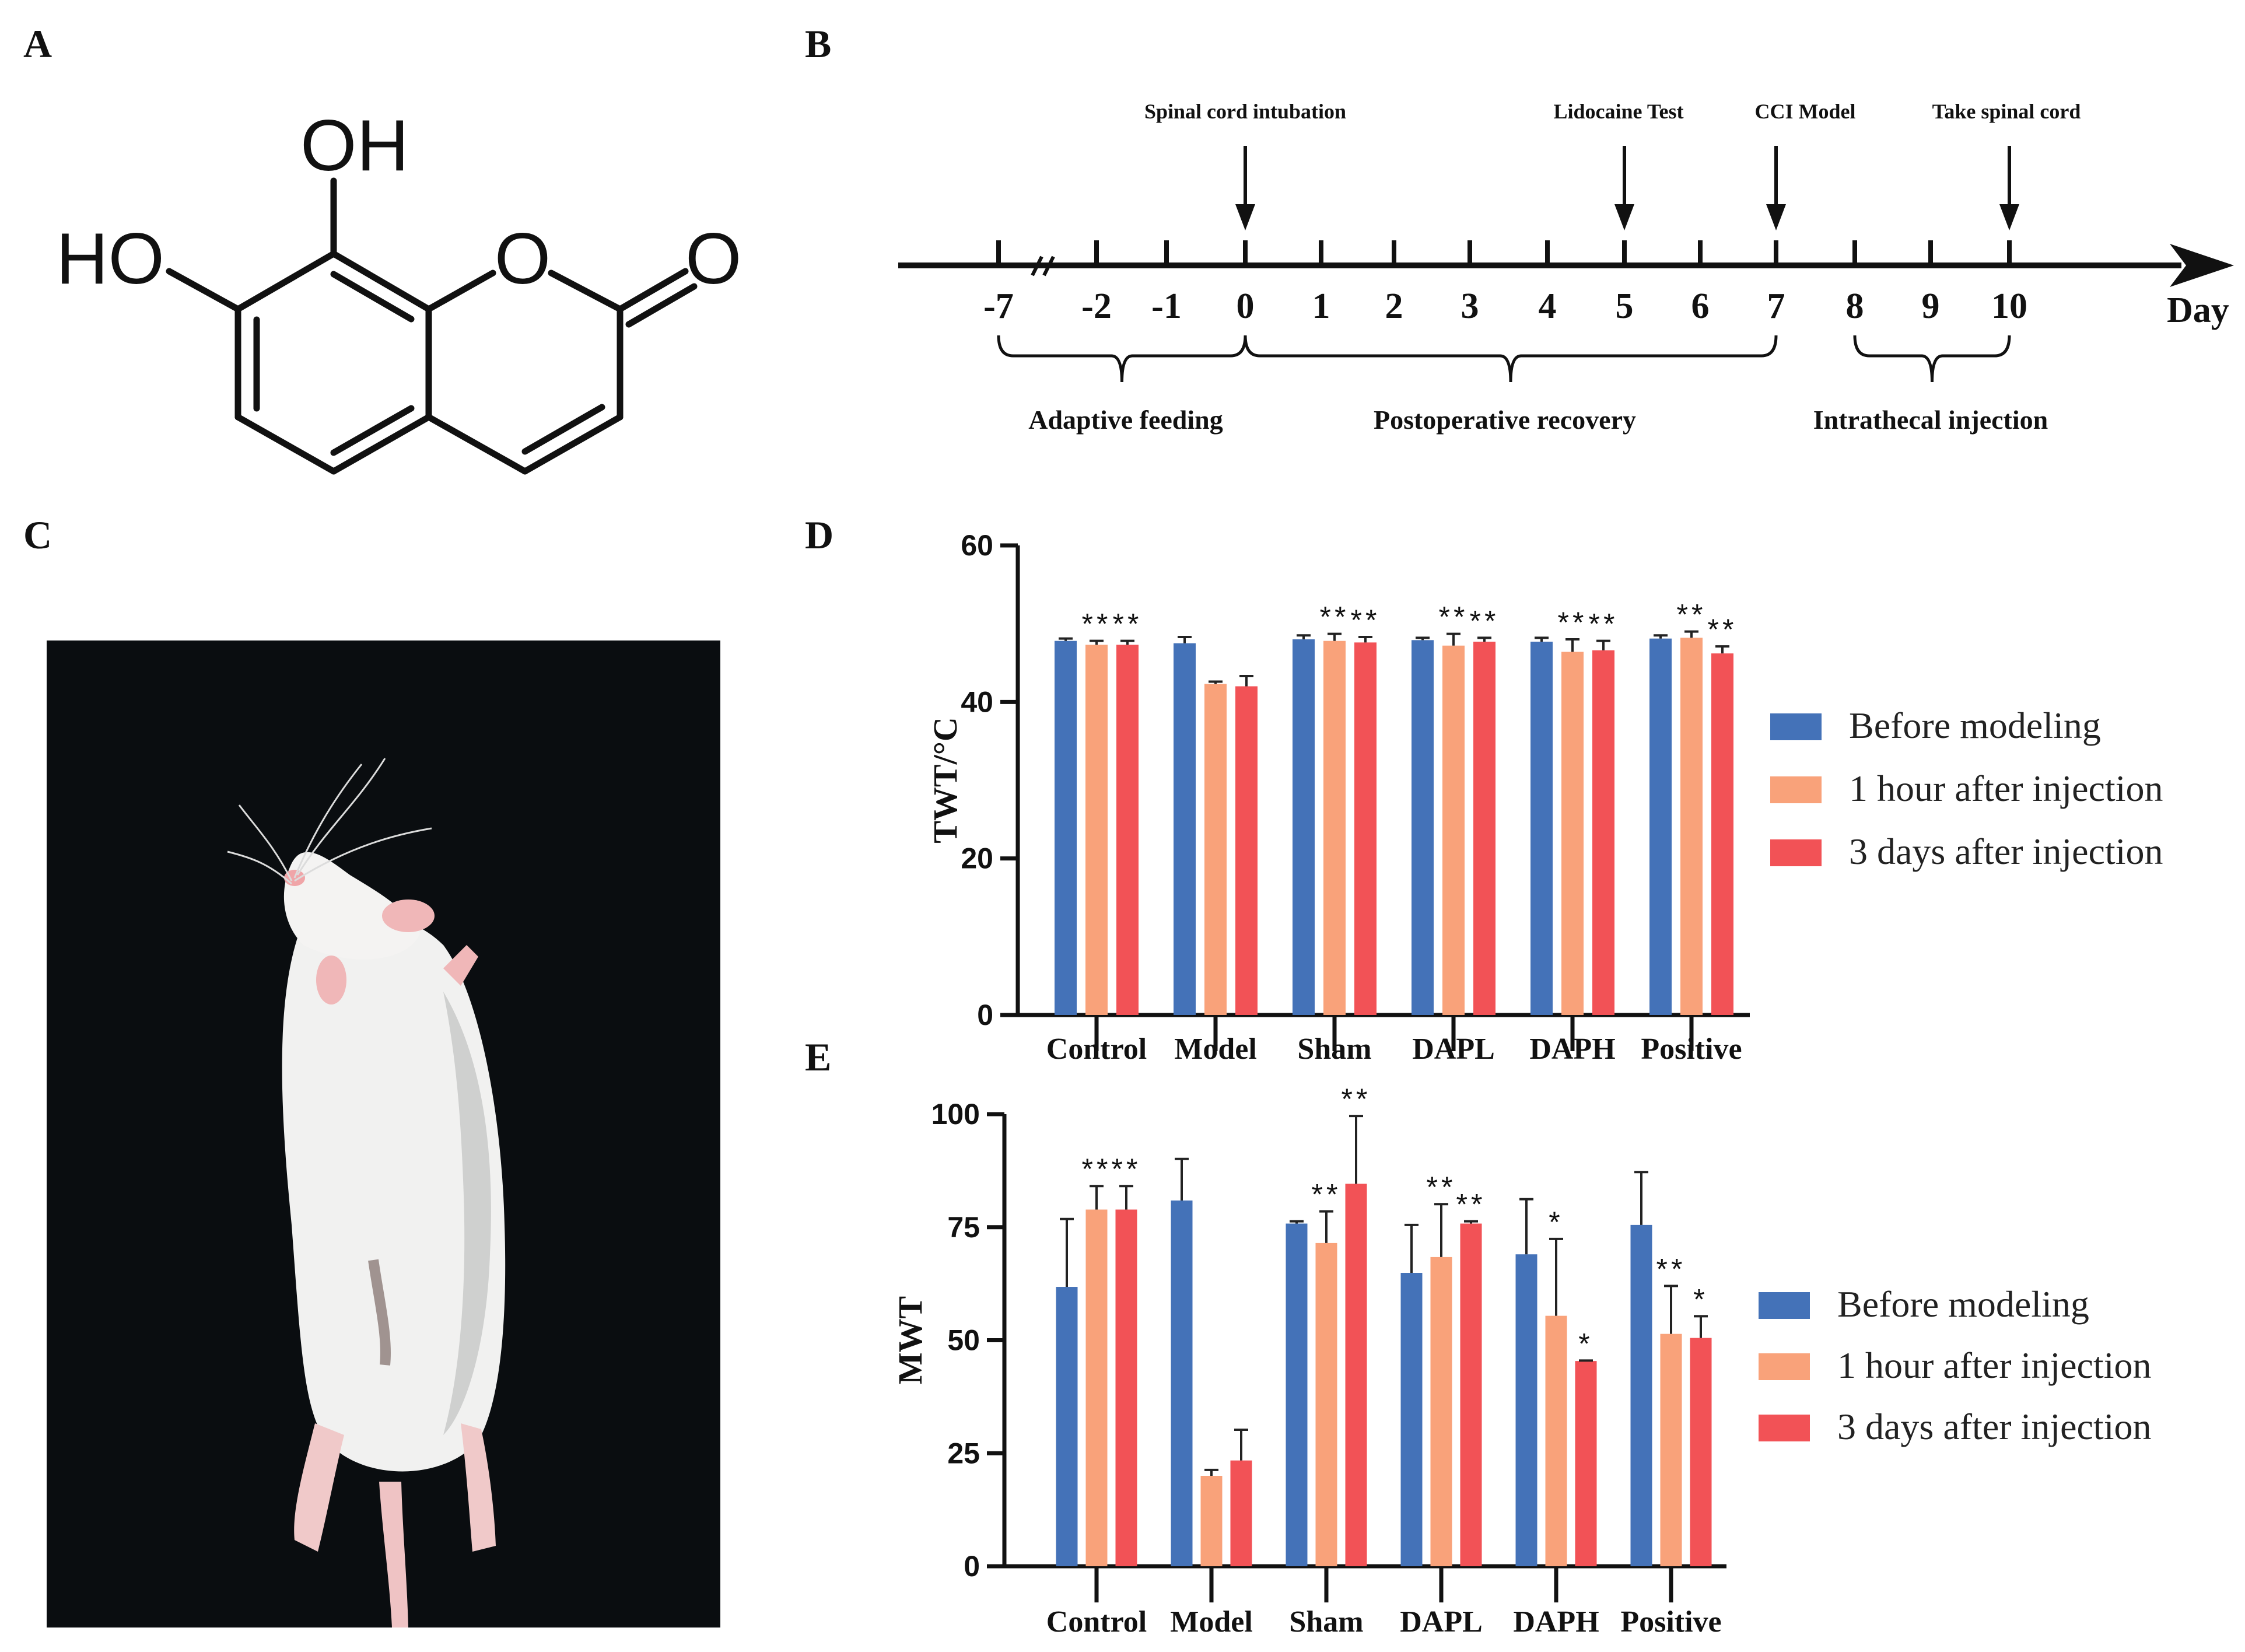 The width and height of the screenshot is (2245, 1652). What do you see at coordinates (963, 1453) in the screenshot?
I see `y-tick-label: 25` at bounding box center [963, 1453].